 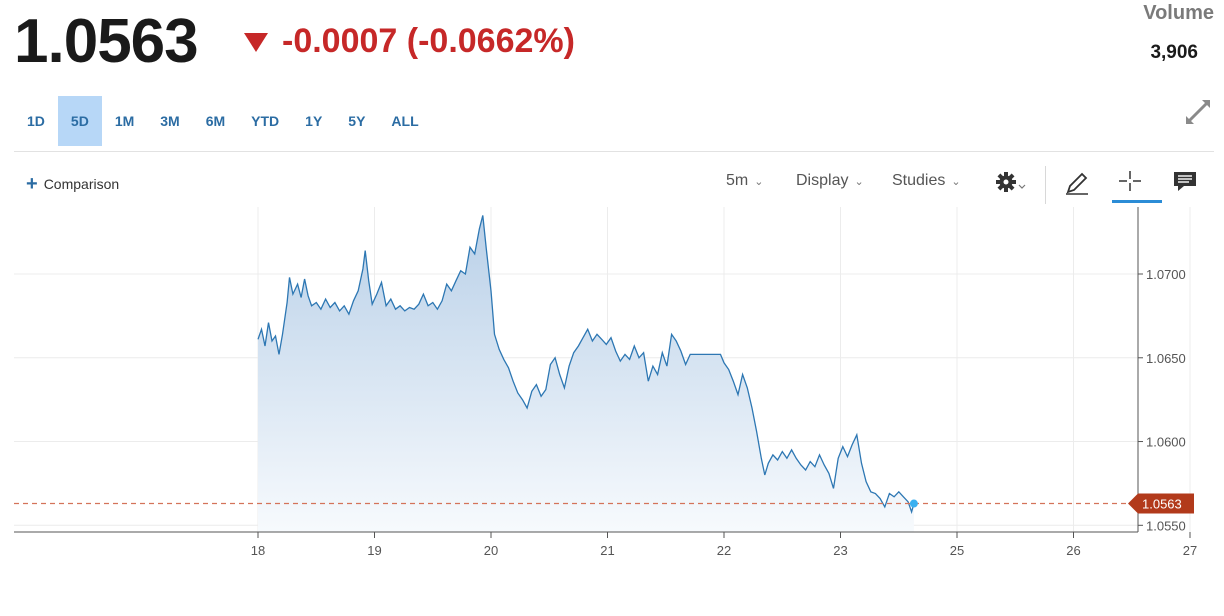 What do you see at coordinates (106, 41) in the screenshot?
I see `last-price: 1.0563` at bounding box center [106, 41].